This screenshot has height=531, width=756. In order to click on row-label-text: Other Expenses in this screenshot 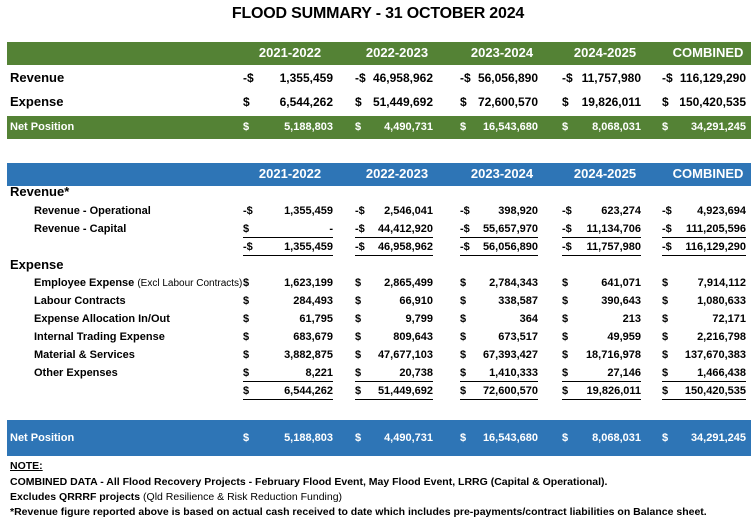, I will do `click(76, 373)`.